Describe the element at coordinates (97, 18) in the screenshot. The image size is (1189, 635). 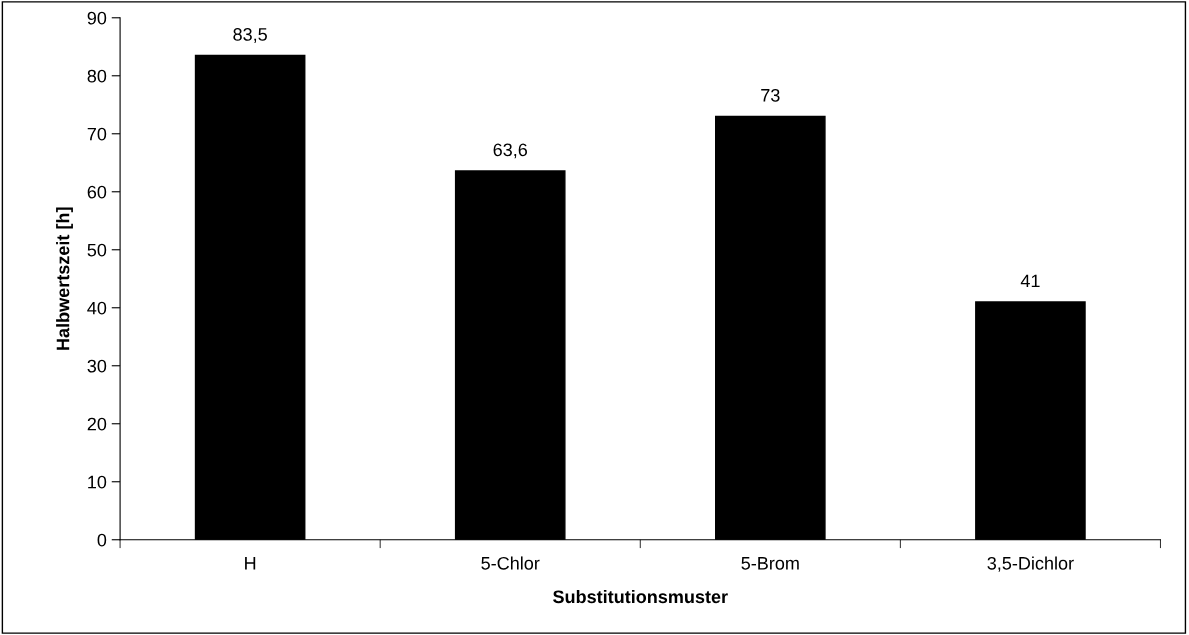
I see `y-tick-label: 90` at that location.